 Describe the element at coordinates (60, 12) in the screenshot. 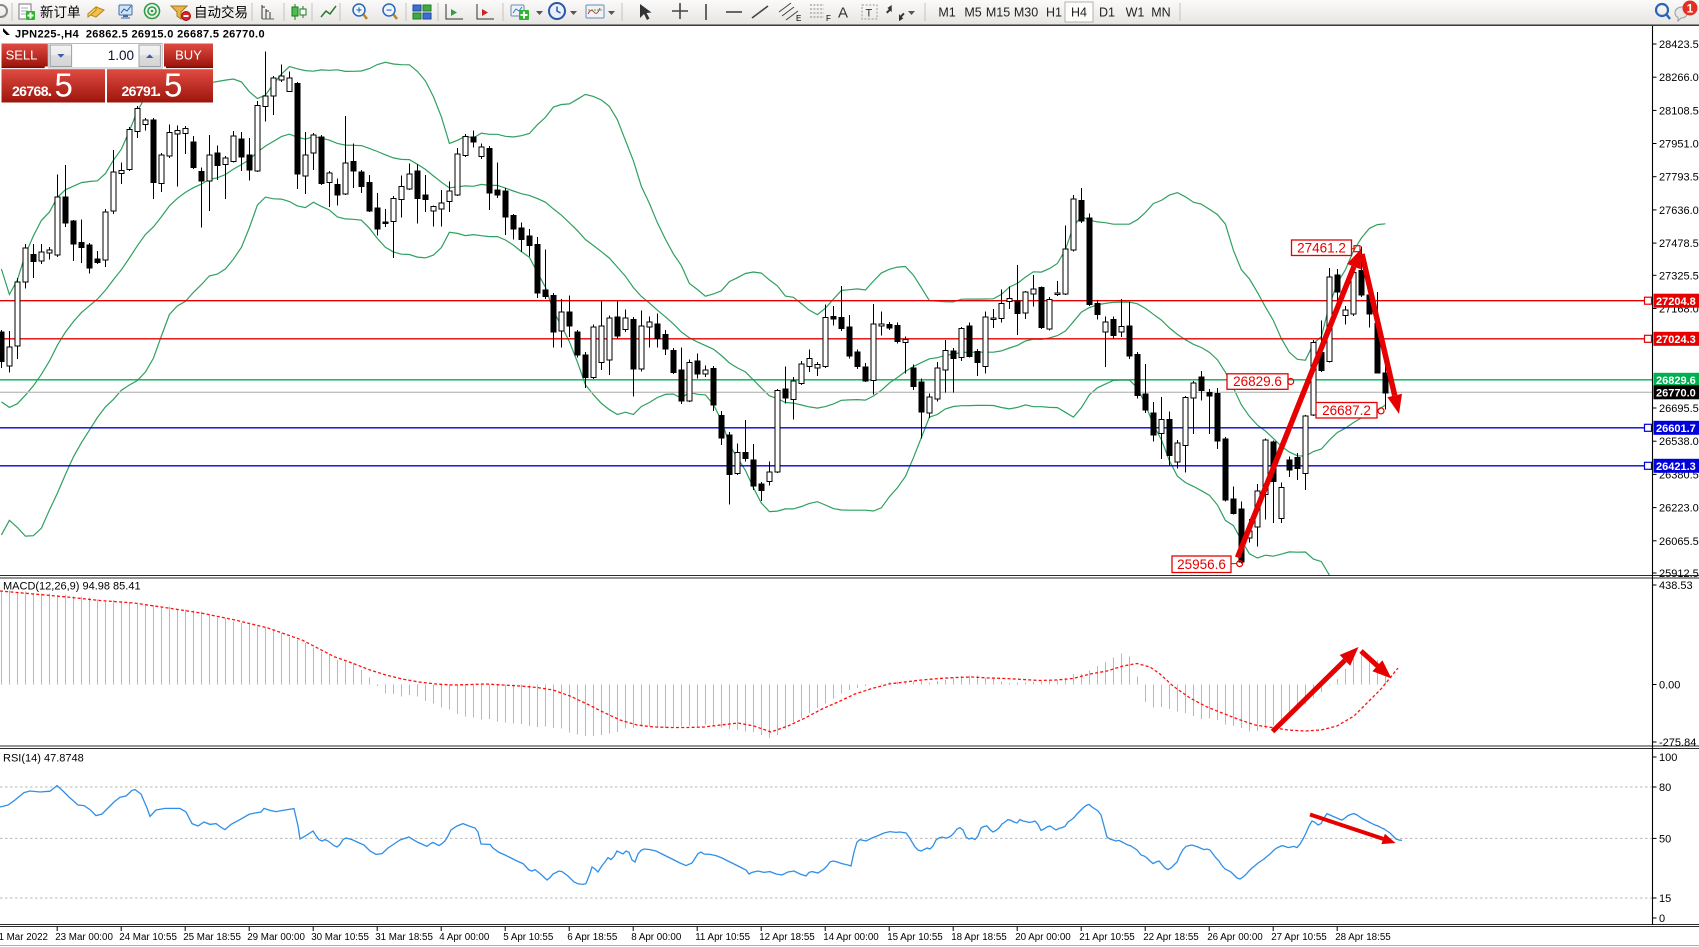

I see `svg-text: 新订单` at that location.